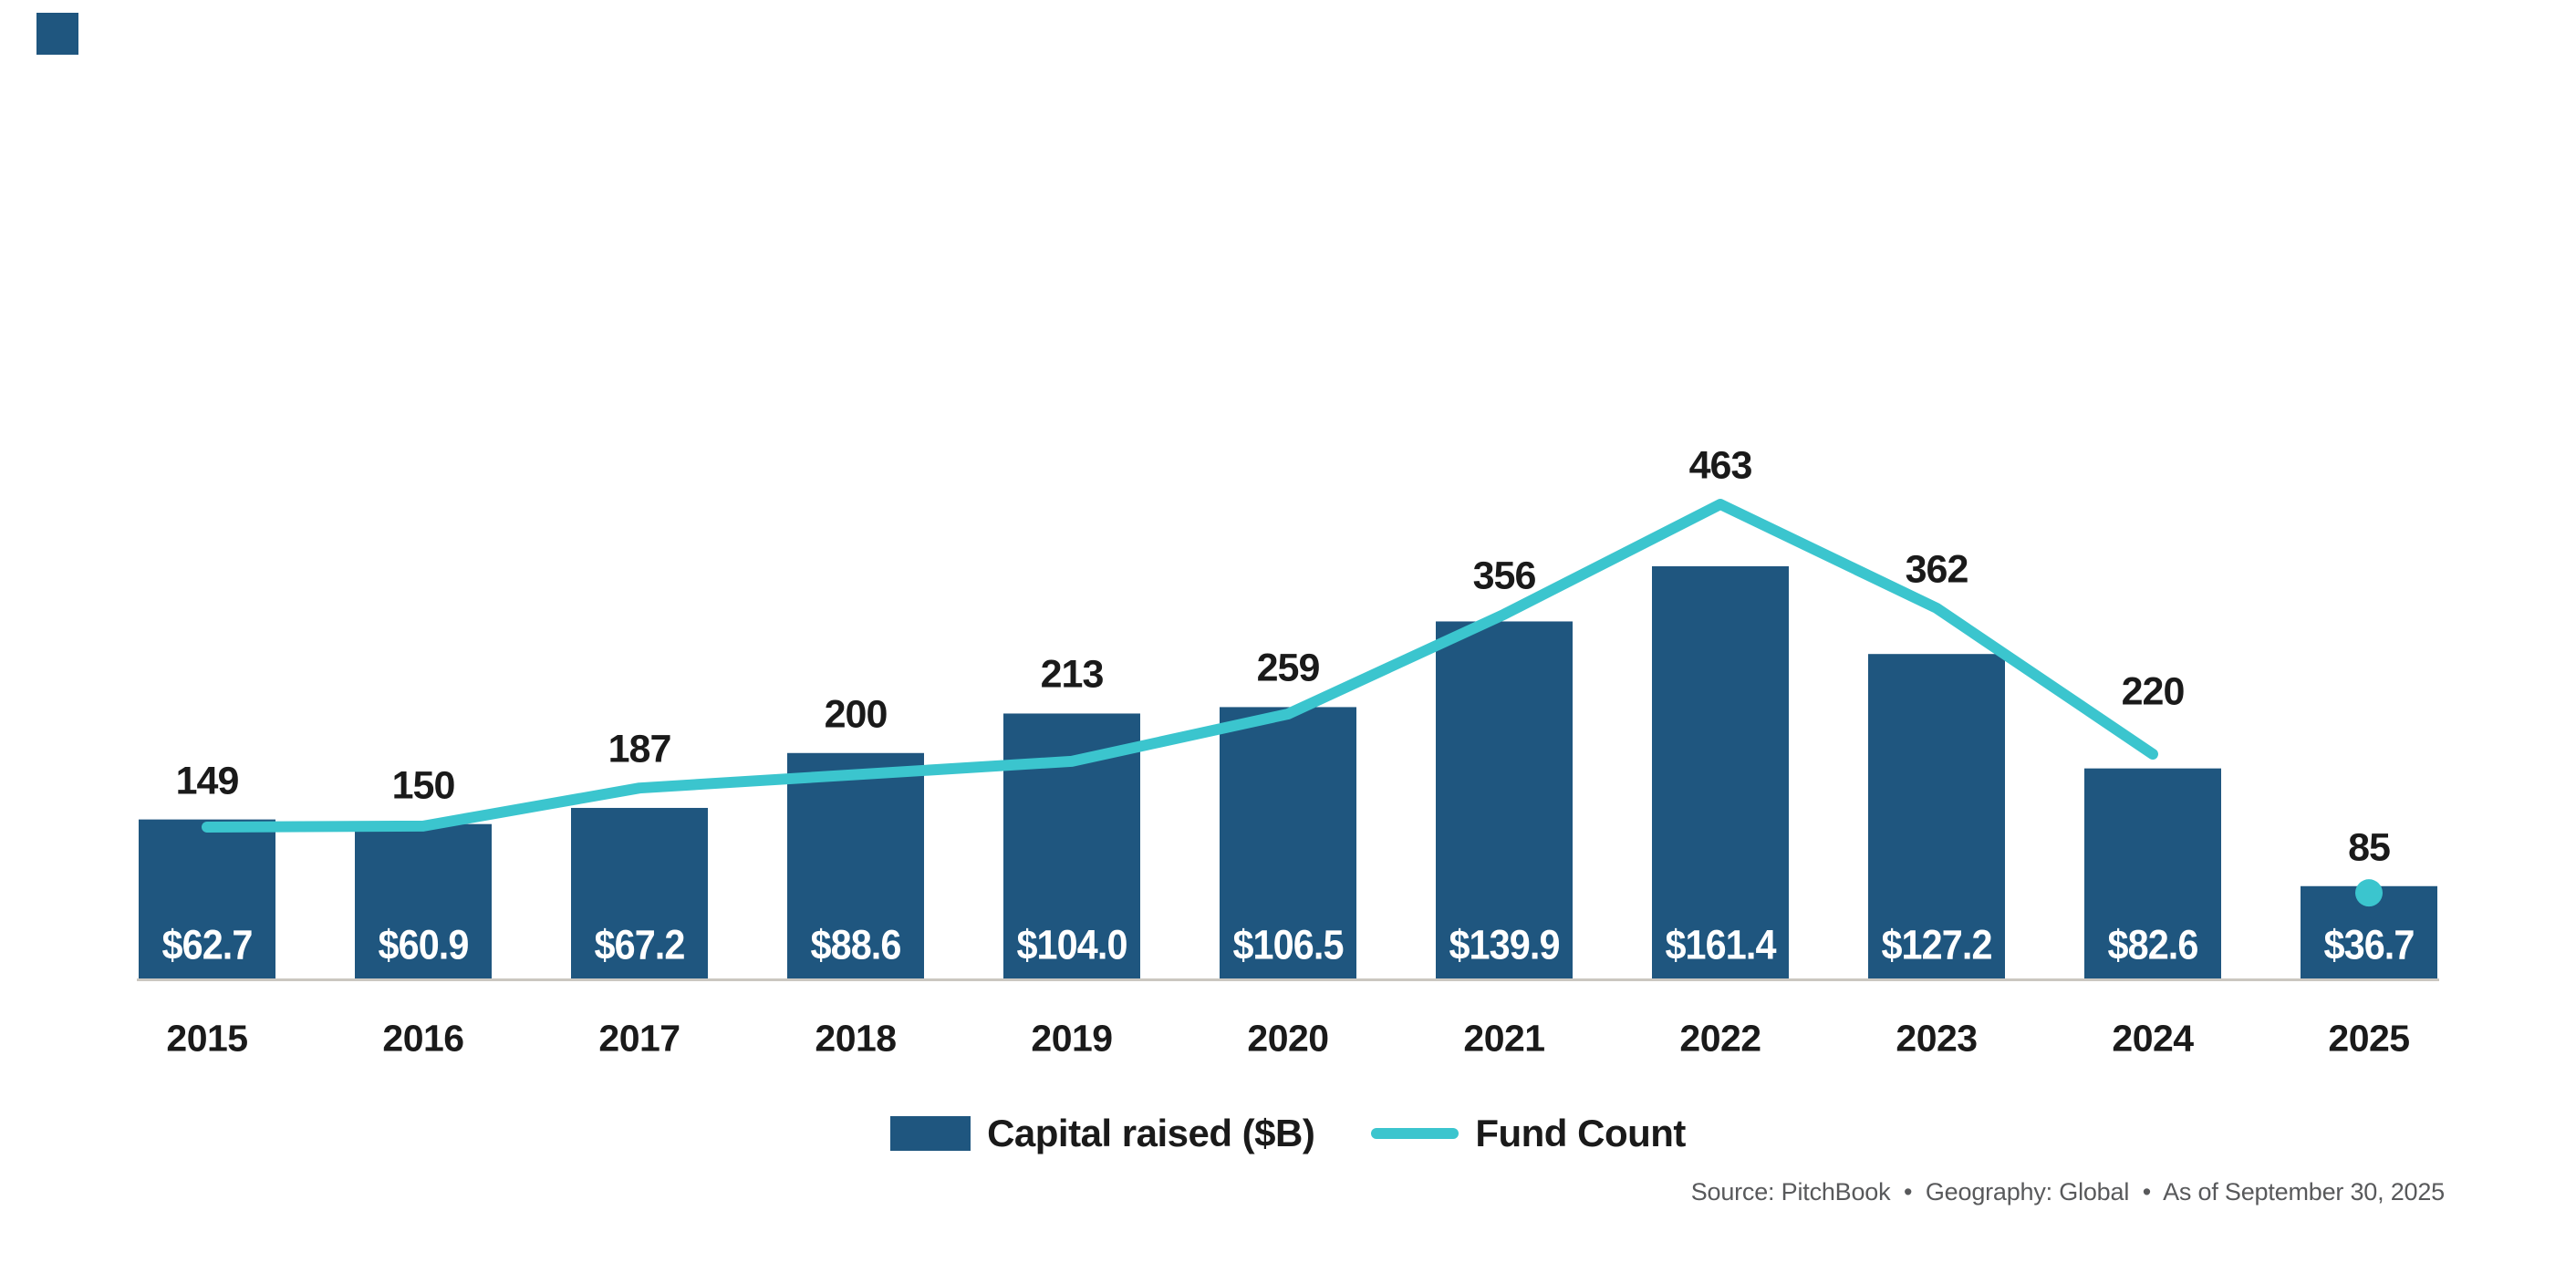  I want to click on fund-count-label-2024: 220, so click(2153, 692).